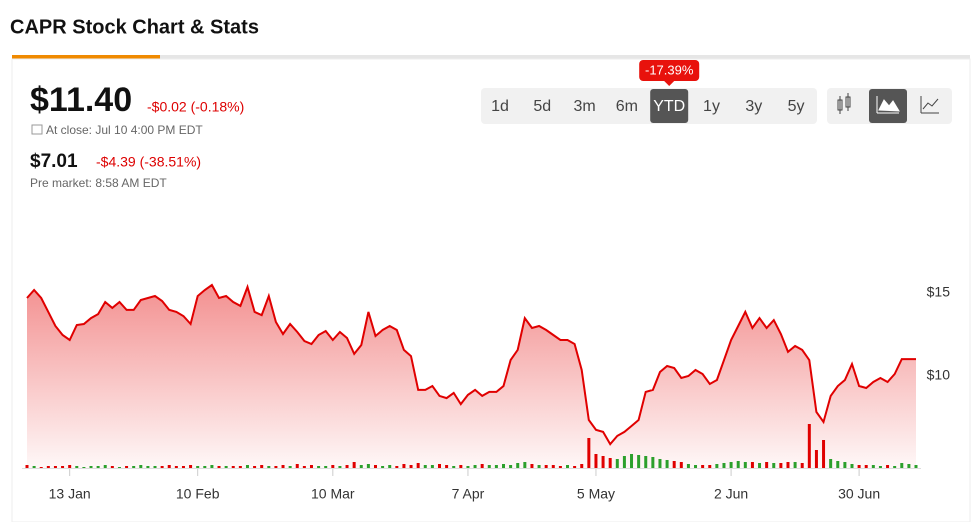  I want to click on range-badge: -17.39%, so click(669, 69).